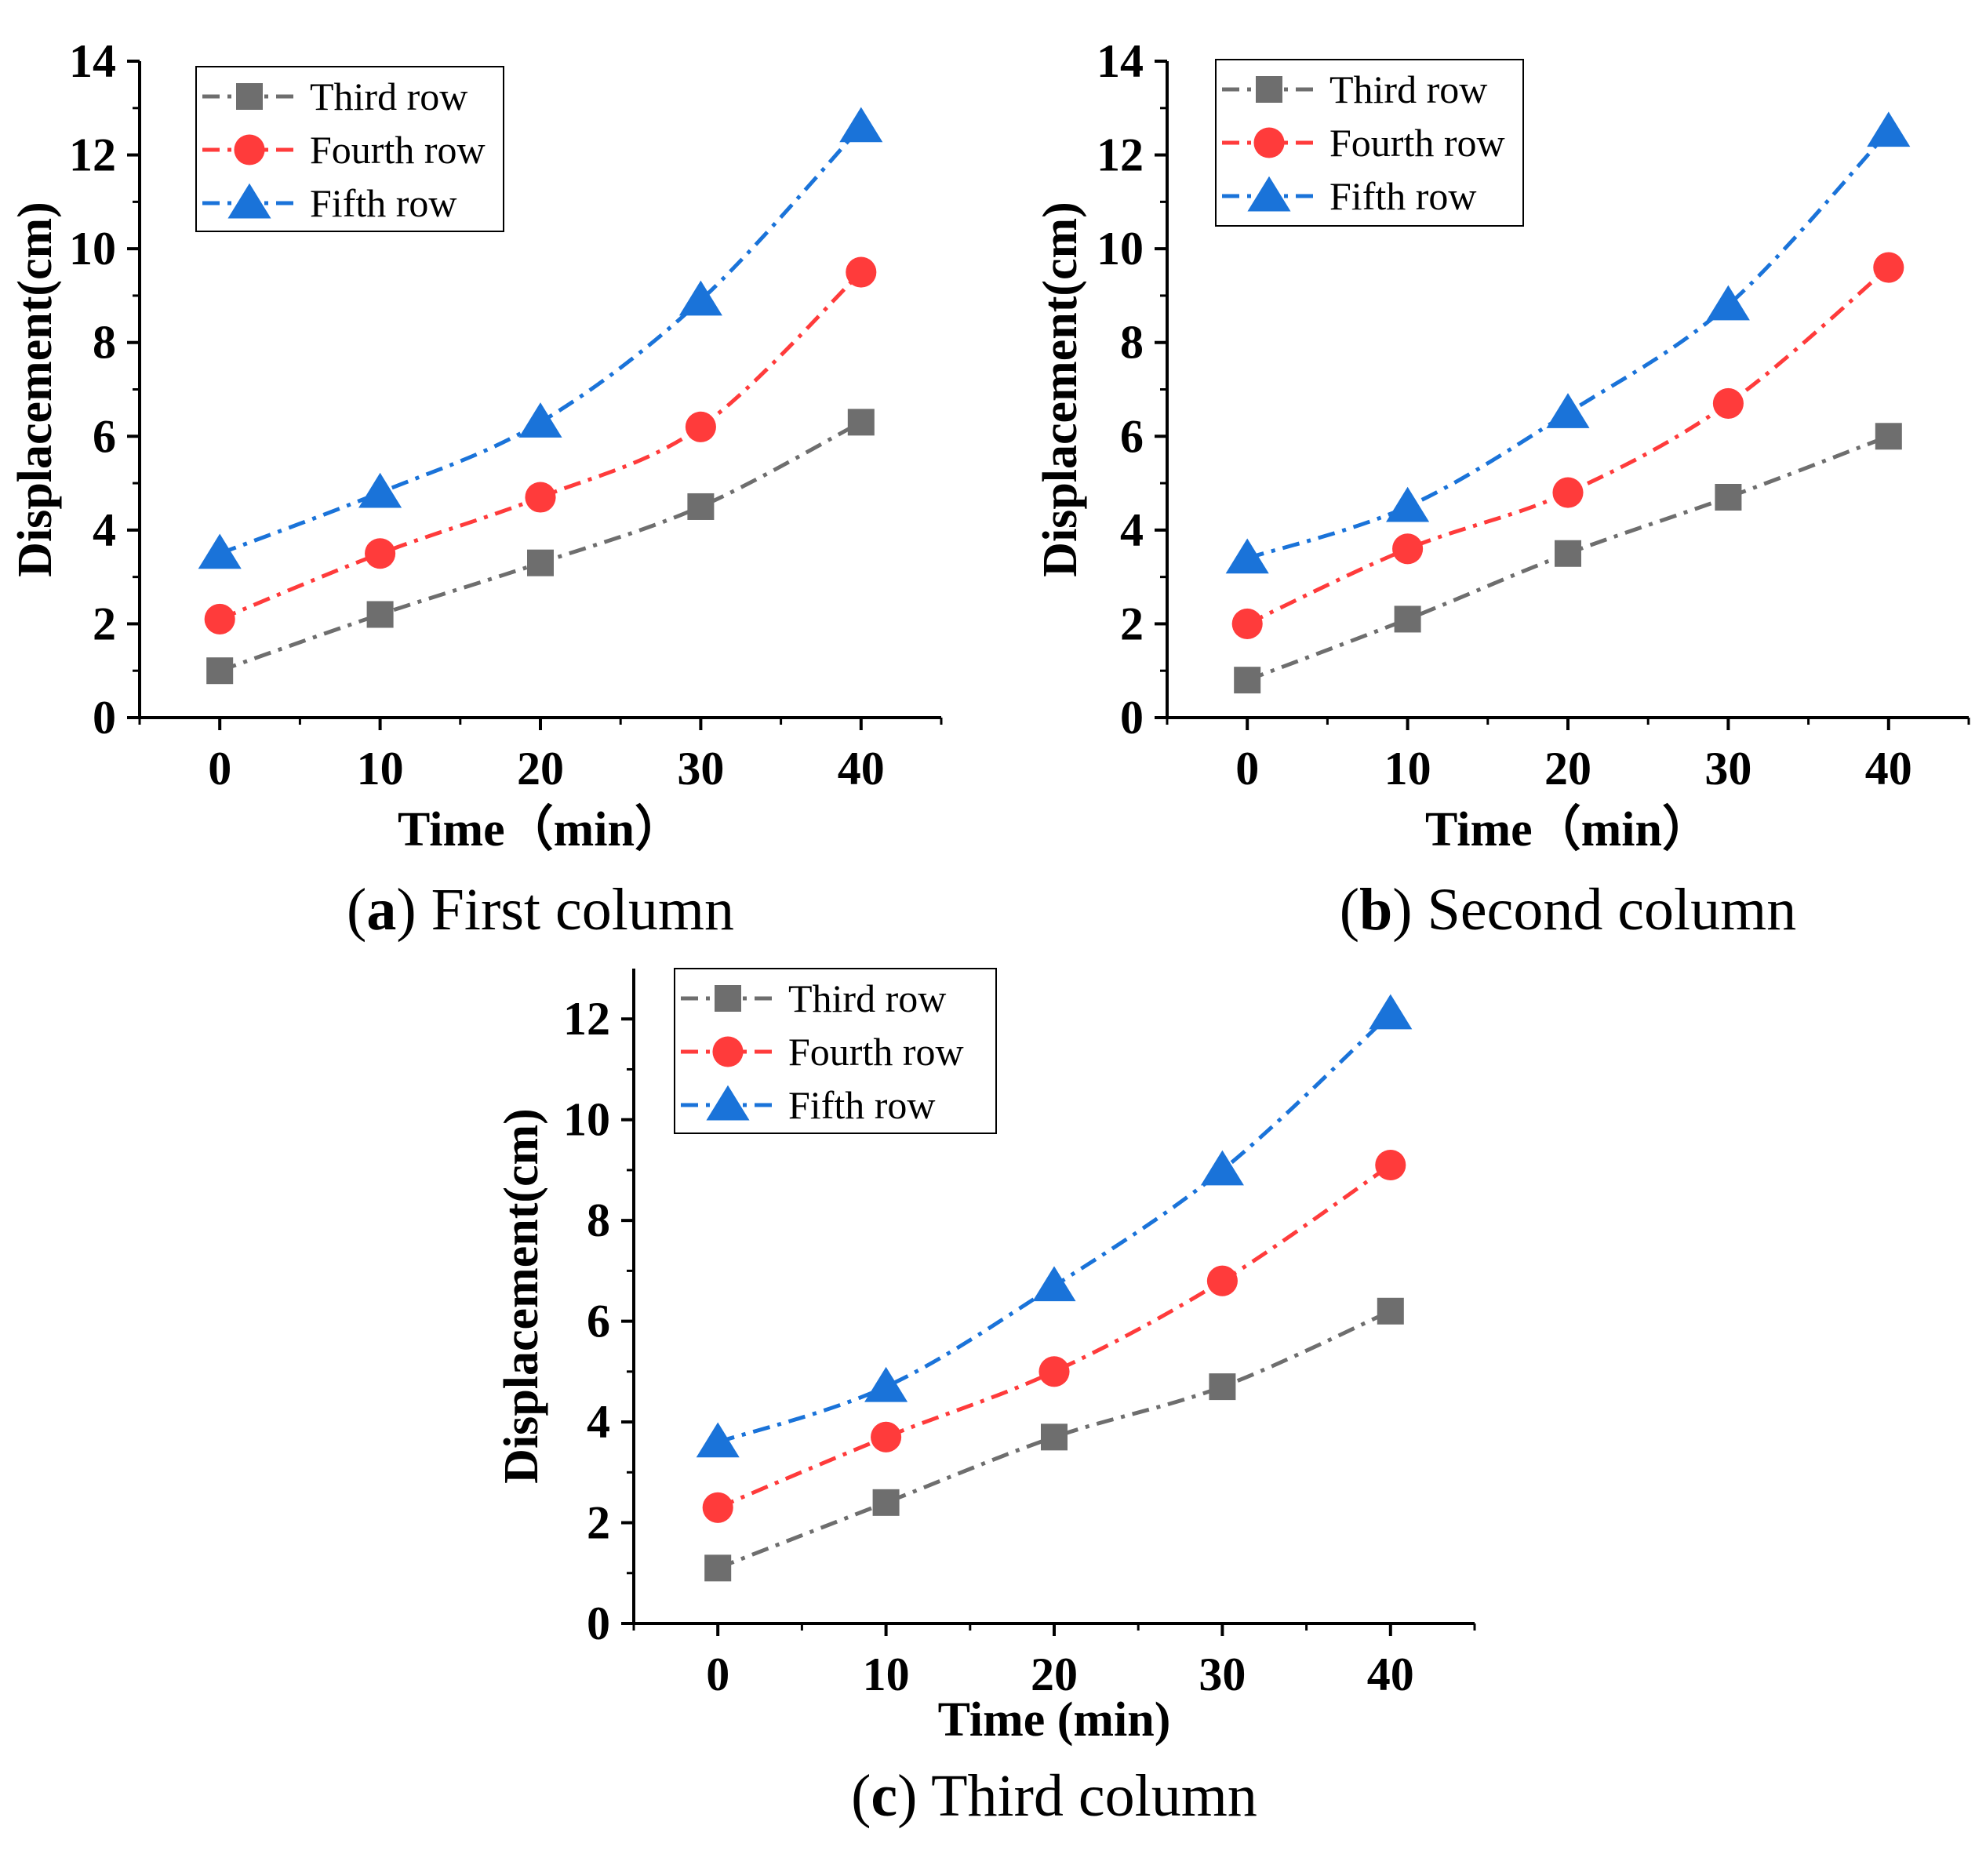  Describe the element at coordinates (583, 910) in the screenshot. I see `caption-text: First column` at that location.